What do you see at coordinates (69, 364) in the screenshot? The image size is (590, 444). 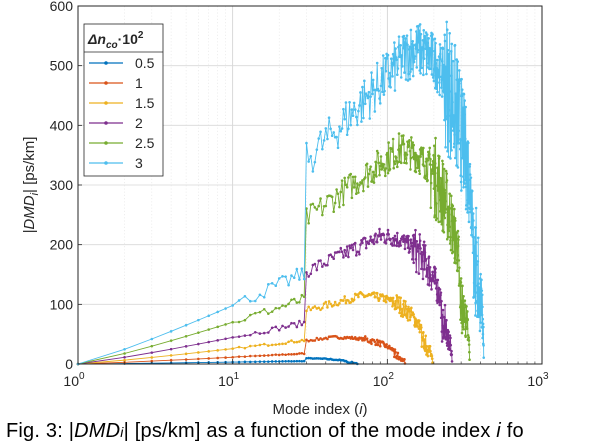 I see `y-tick-label: 0` at bounding box center [69, 364].